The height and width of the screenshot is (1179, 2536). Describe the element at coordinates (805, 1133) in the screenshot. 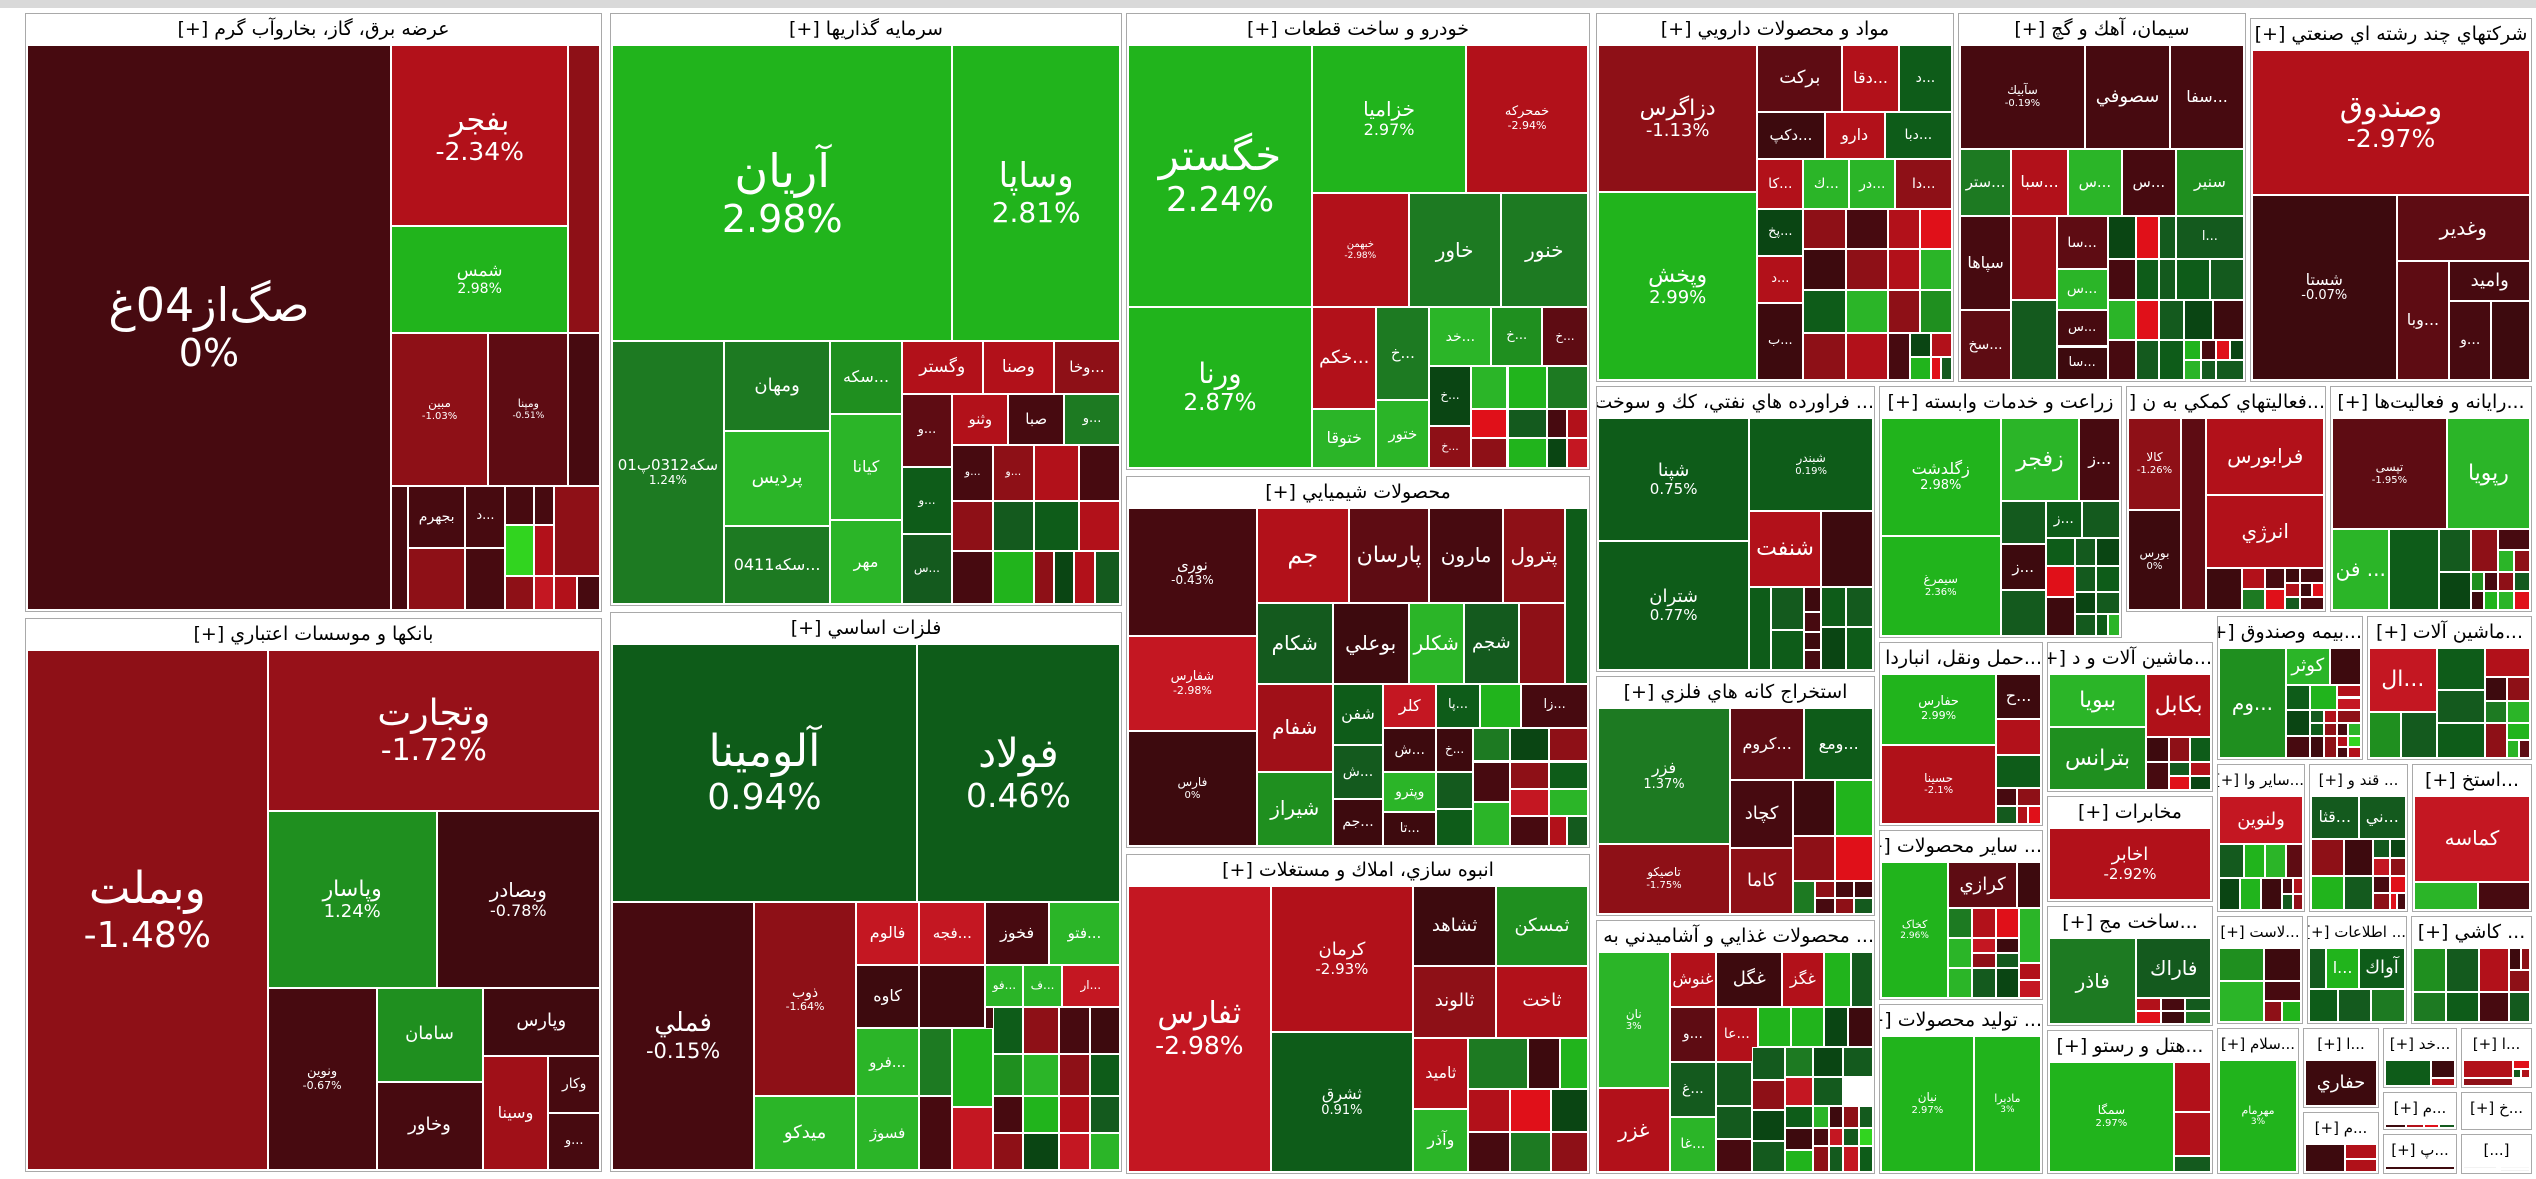

I see `stock-tile: میدکو` at that location.